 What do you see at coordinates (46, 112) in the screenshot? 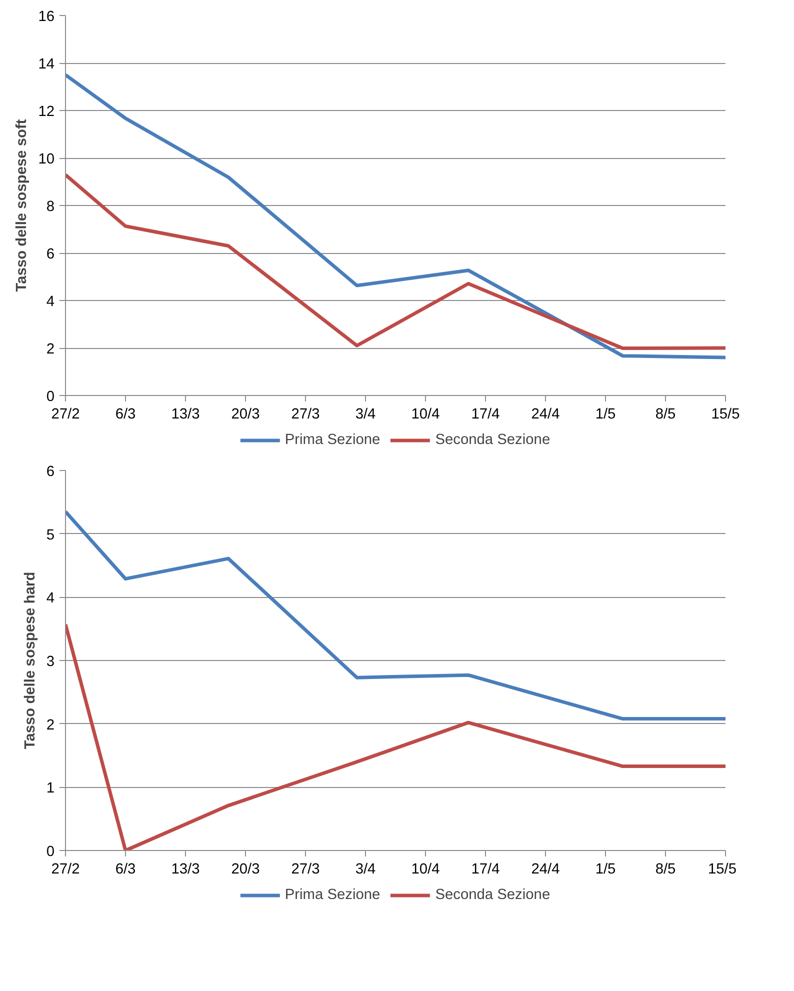
I see `y-tick-label: 12` at bounding box center [46, 112].